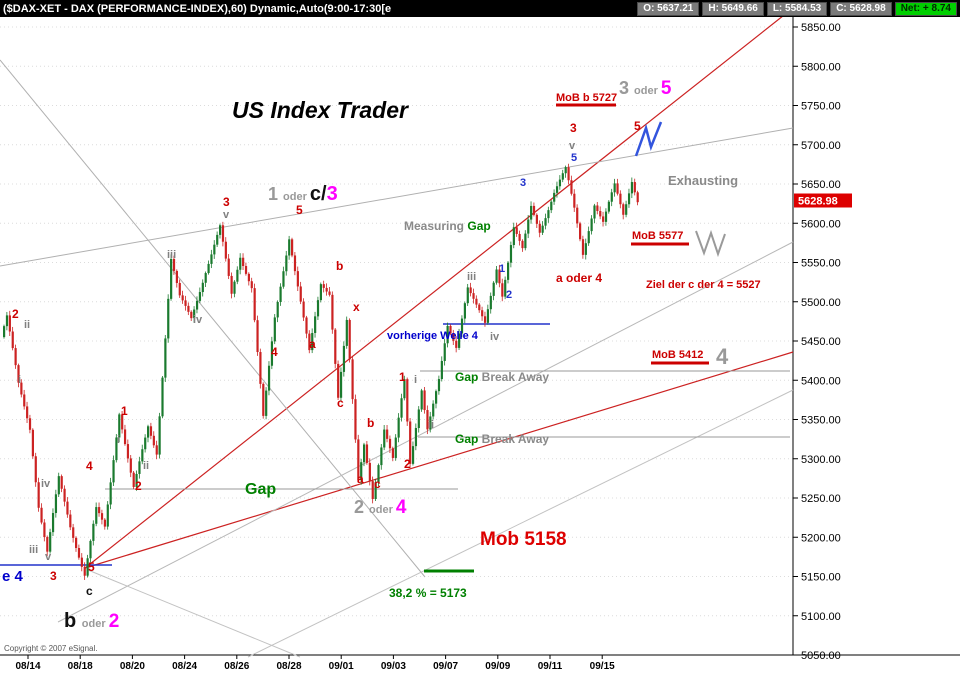  I want to click on y-axis-label: 5500.00, so click(821, 303).